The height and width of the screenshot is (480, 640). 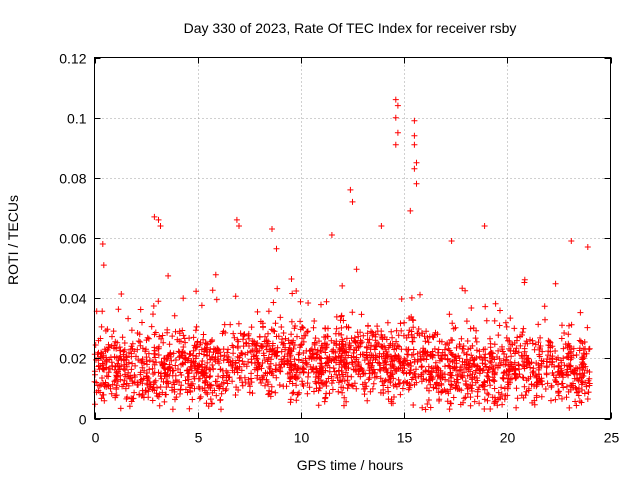 I want to click on y-tick-label: 0, so click(x=83, y=420).